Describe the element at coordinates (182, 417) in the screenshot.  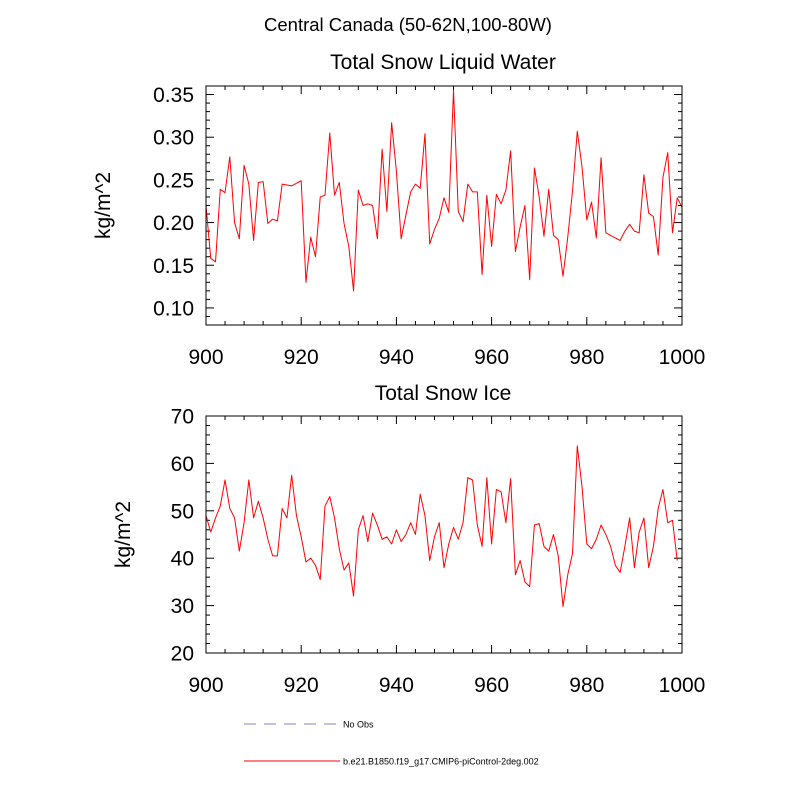
I see `y-tick-label: 70` at that location.